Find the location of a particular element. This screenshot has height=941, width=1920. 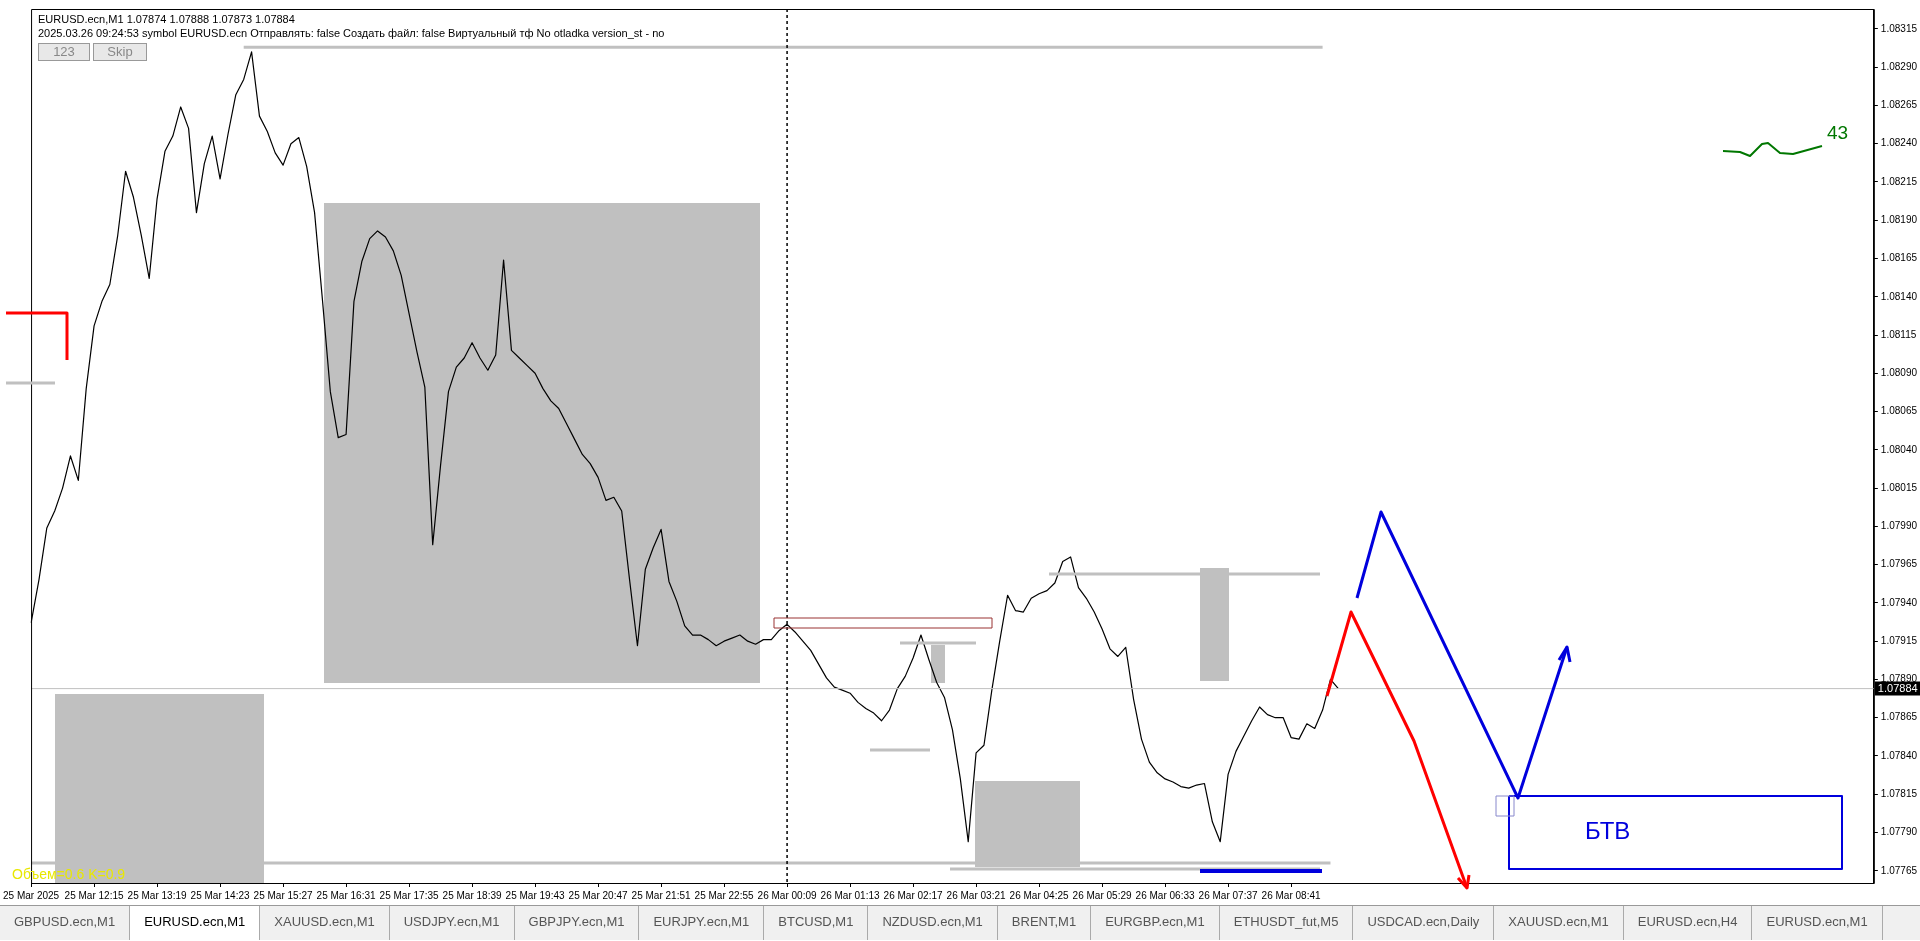

x-tick-label: 26 Mar 06:33 is located at coordinates (1165, 895).